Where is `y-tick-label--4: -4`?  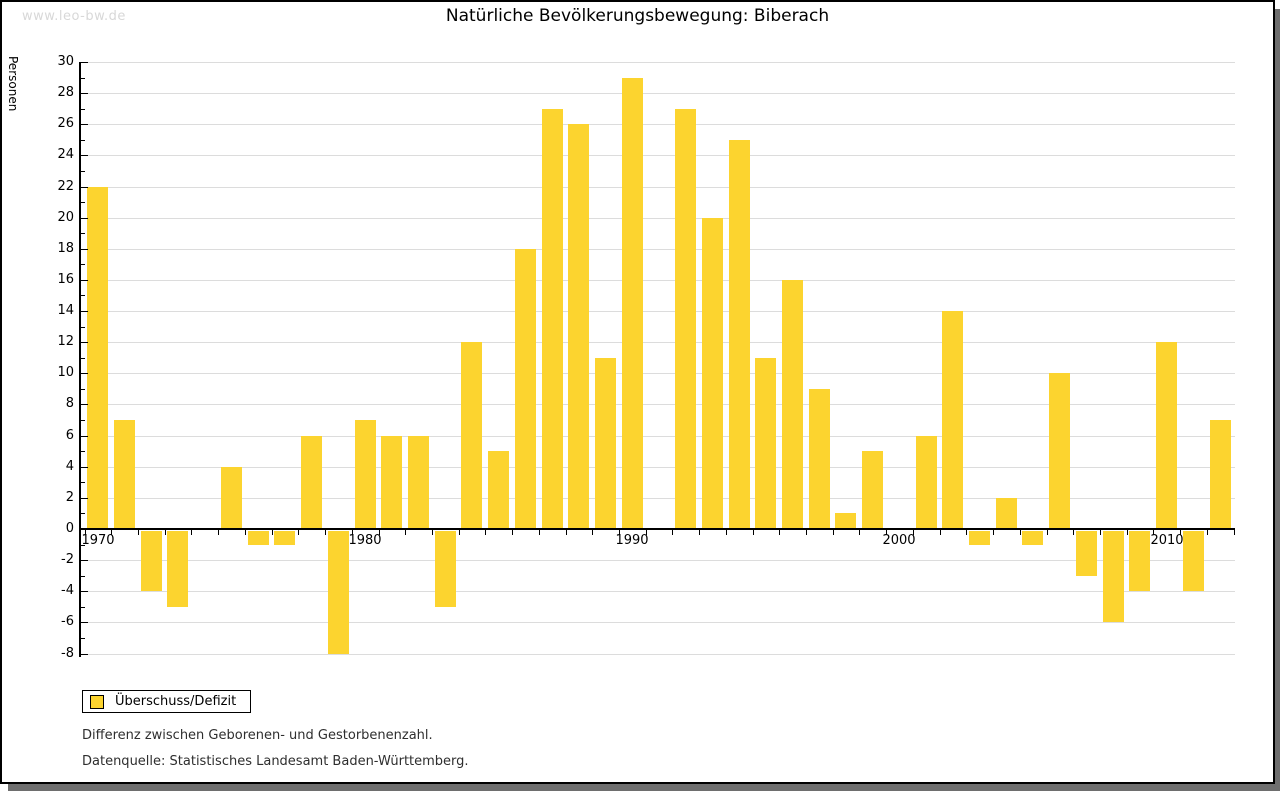
y-tick-label--4: -4 is located at coordinates (67, 590).